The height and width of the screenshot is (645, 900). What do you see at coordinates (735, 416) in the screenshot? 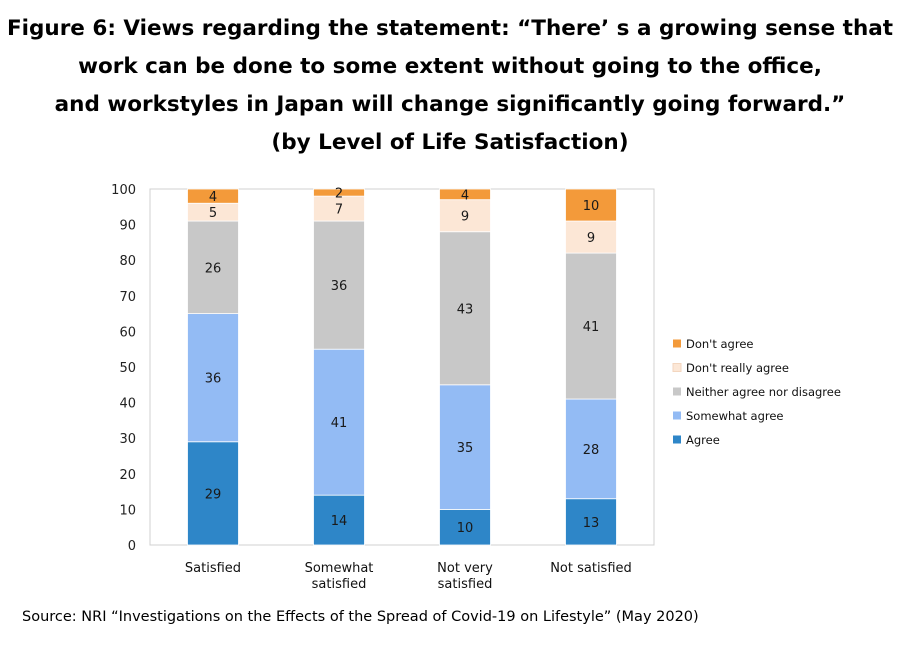
I see `legend-label: Somewhat agree` at bounding box center [735, 416].